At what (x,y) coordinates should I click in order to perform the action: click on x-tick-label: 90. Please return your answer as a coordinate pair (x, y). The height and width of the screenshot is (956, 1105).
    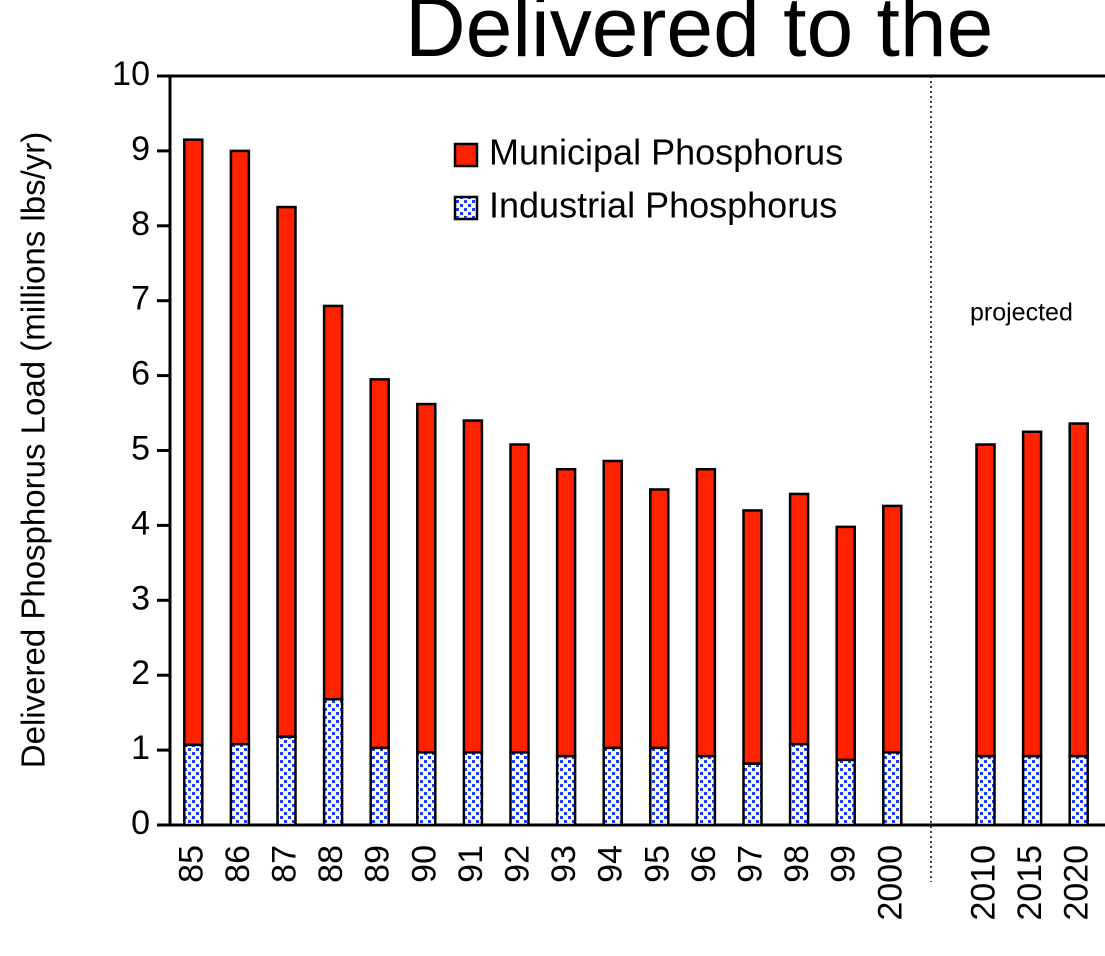
    Looking at the image, I should click on (424, 864).